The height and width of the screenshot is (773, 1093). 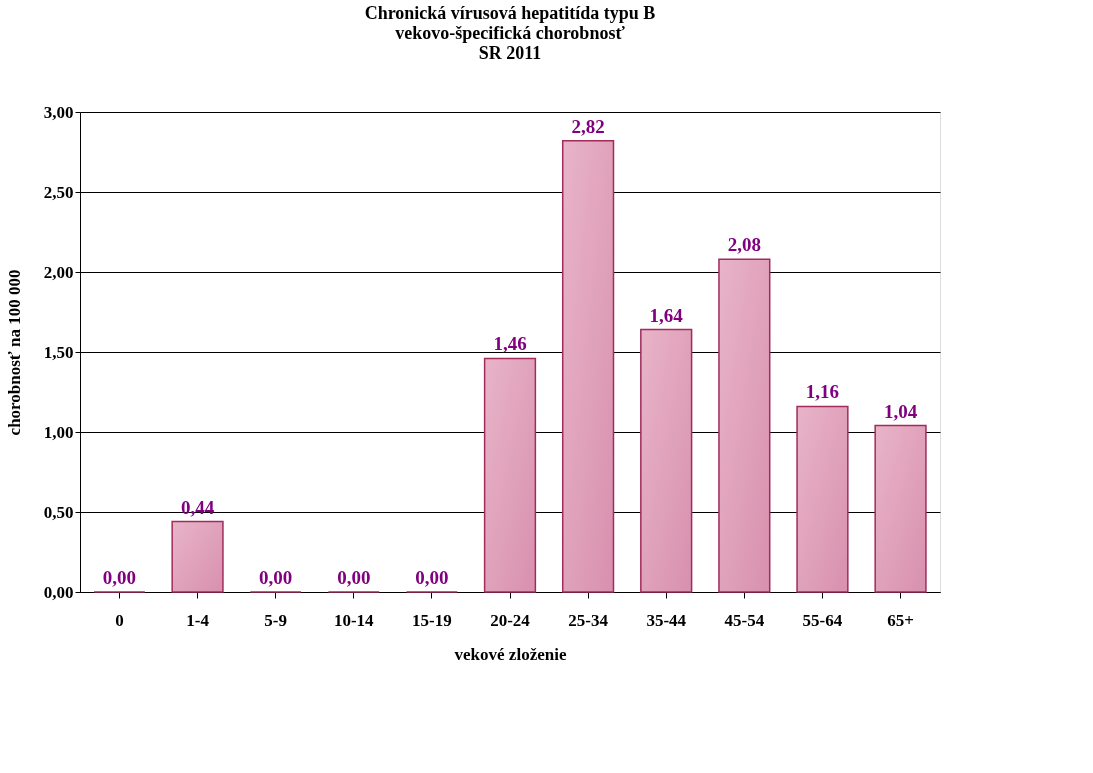 What do you see at coordinates (510, 33) in the screenshot?
I see `chart-title: Chronická vírusová hepatitída typu B vekovo-špecifická chorobnosť SR 2011` at bounding box center [510, 33].